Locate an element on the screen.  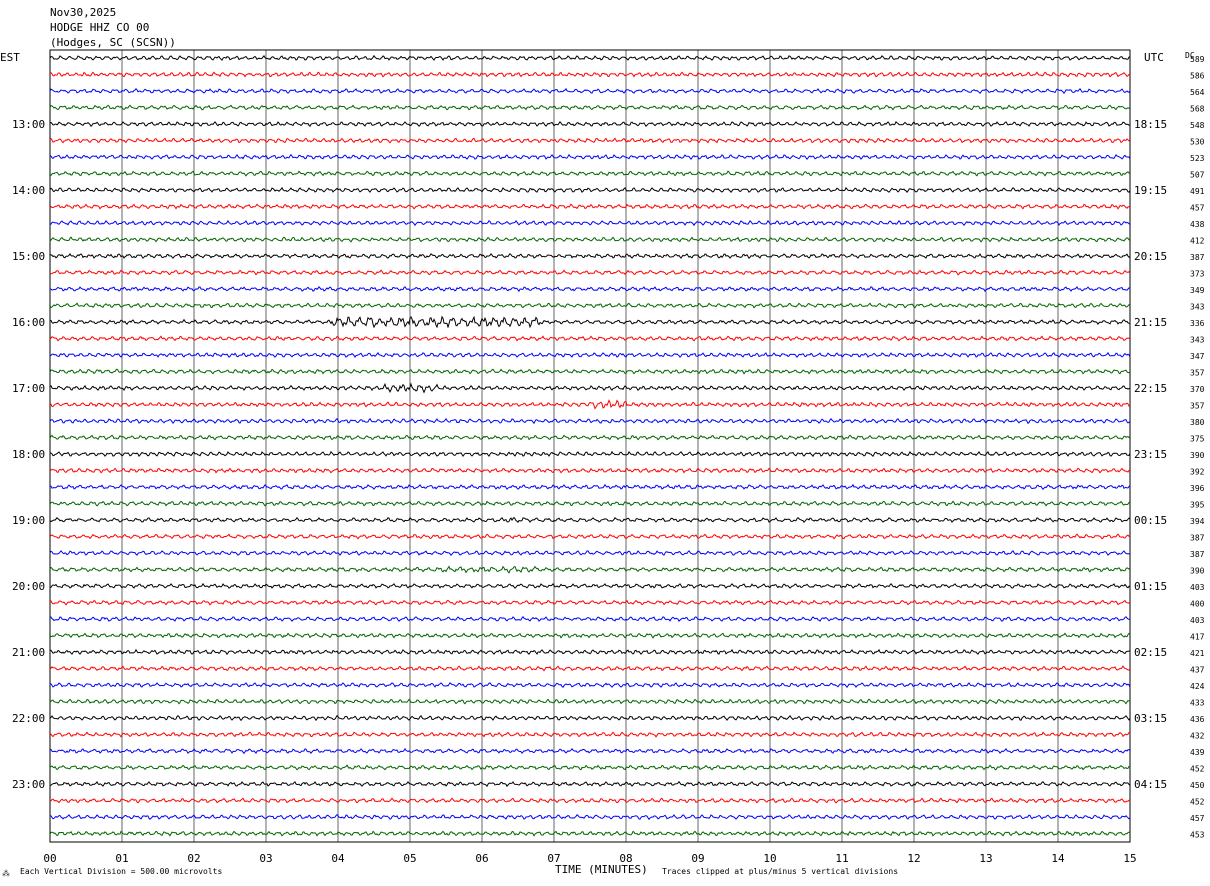
dc-offset-label: 392 is located at coordinates (1197, 472).